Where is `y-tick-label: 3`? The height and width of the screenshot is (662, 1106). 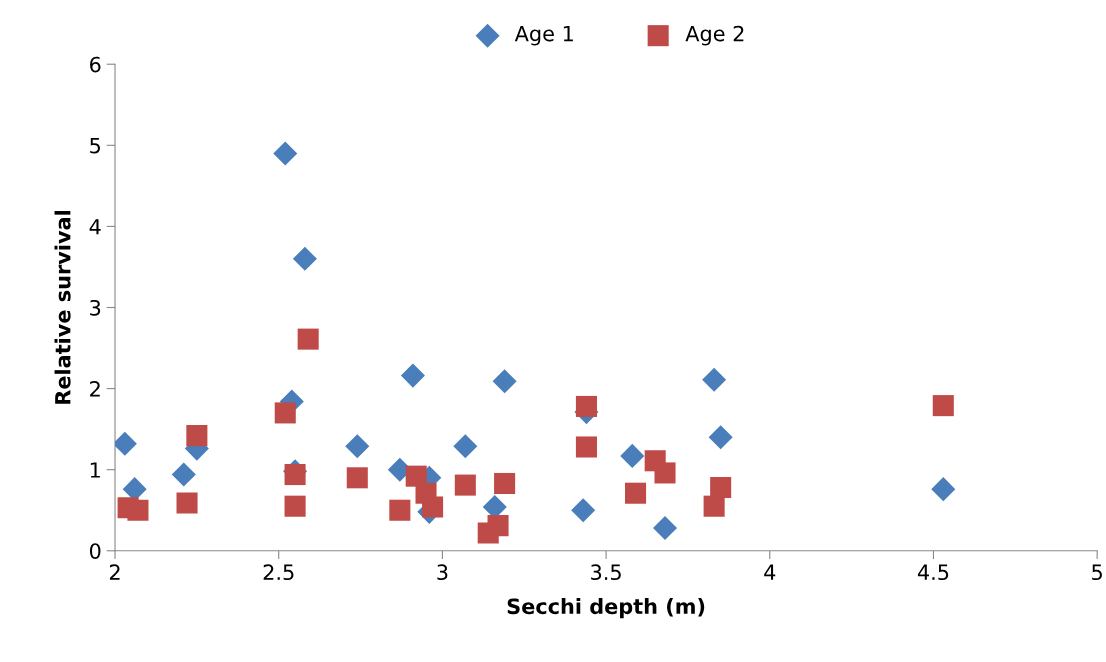 y-tick-label: 3 is located at coordinates (95, 307).